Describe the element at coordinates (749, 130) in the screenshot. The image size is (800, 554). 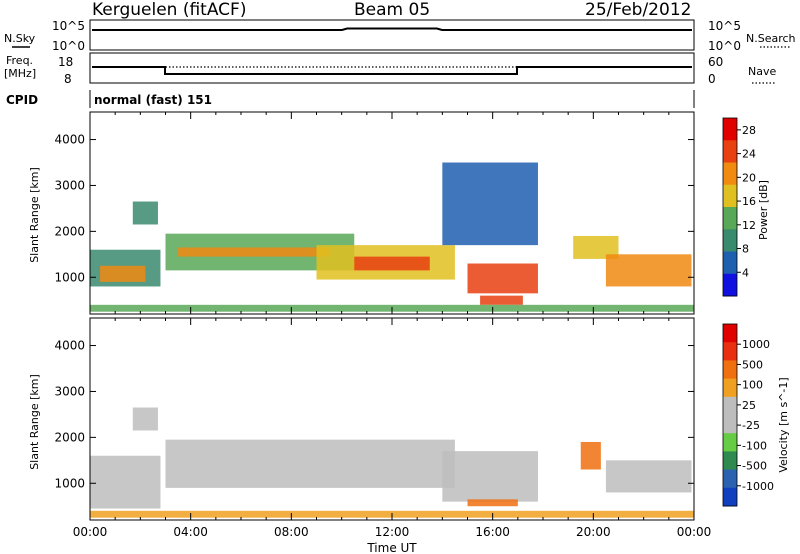
I see `colorbar-tick-label: 28` at that location.